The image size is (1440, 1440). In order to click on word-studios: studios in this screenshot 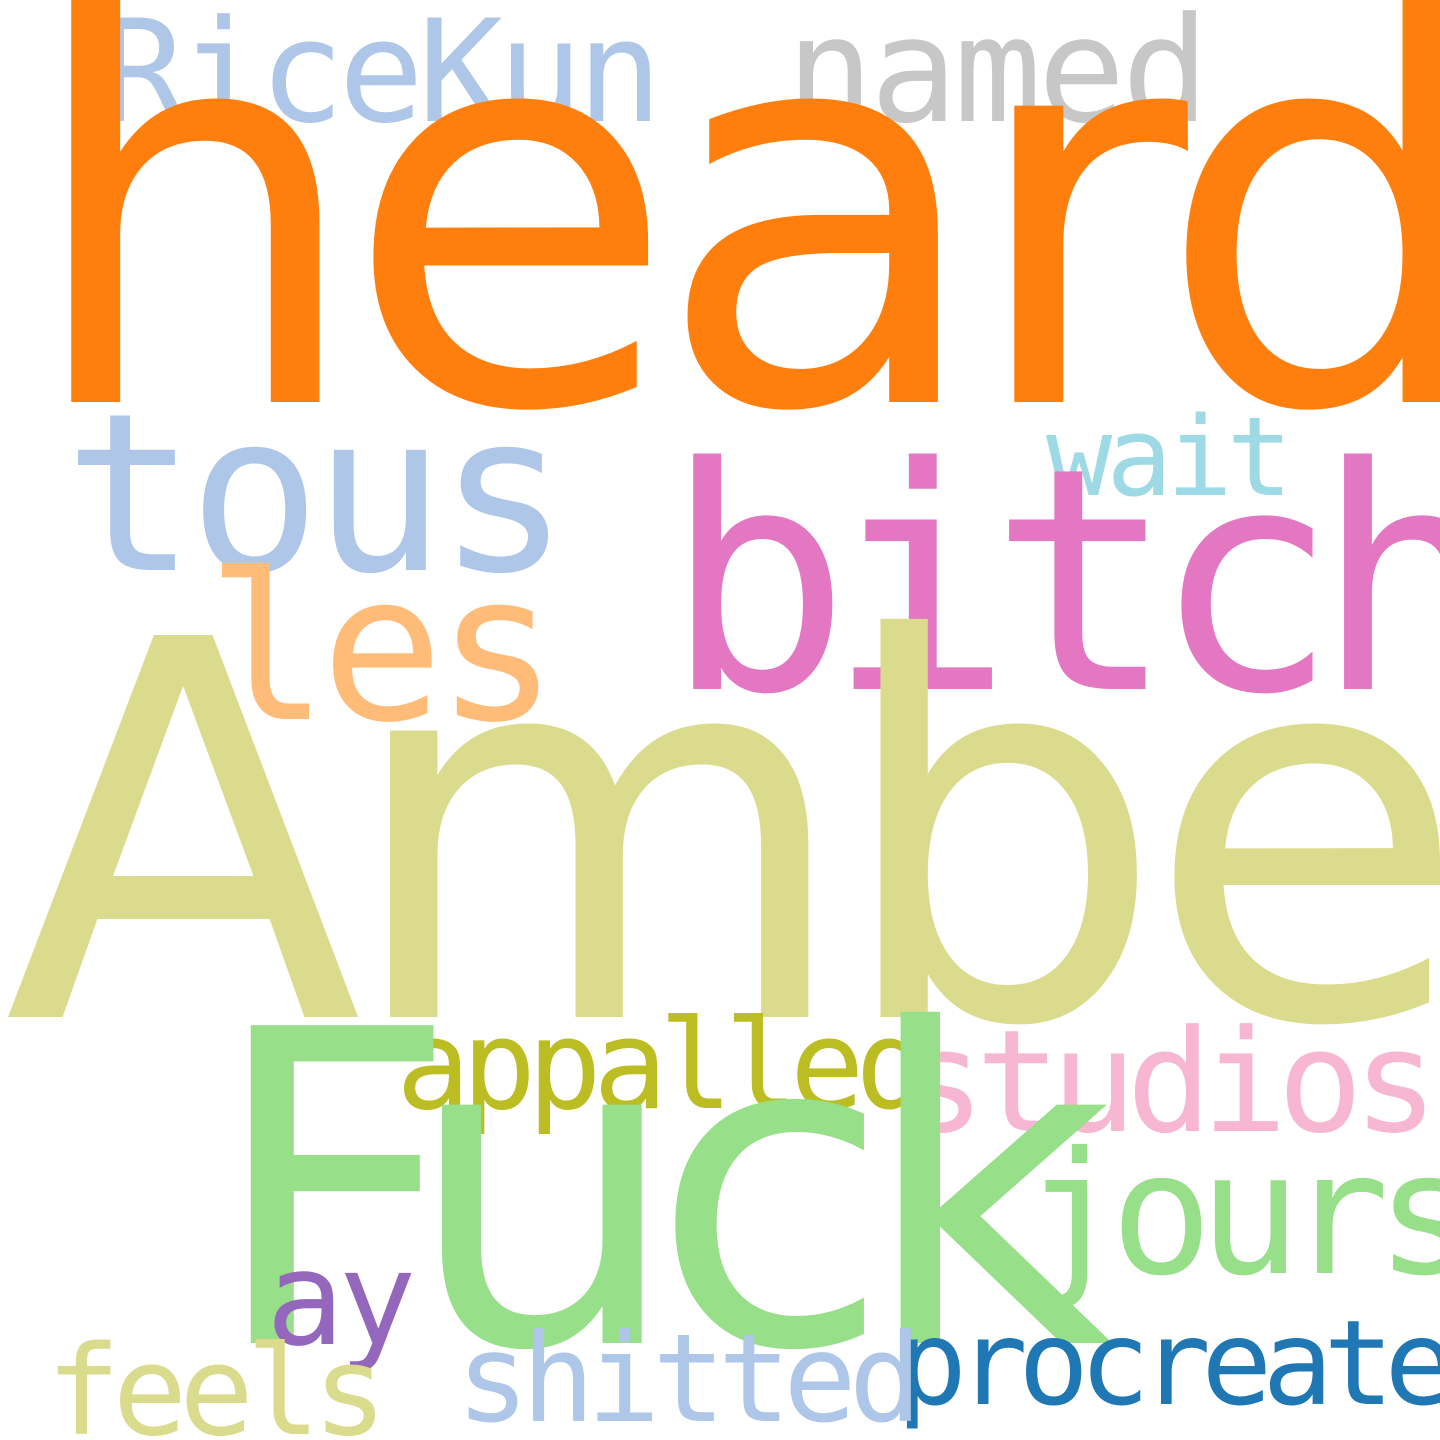, I will do `click(1169, 1082)`.